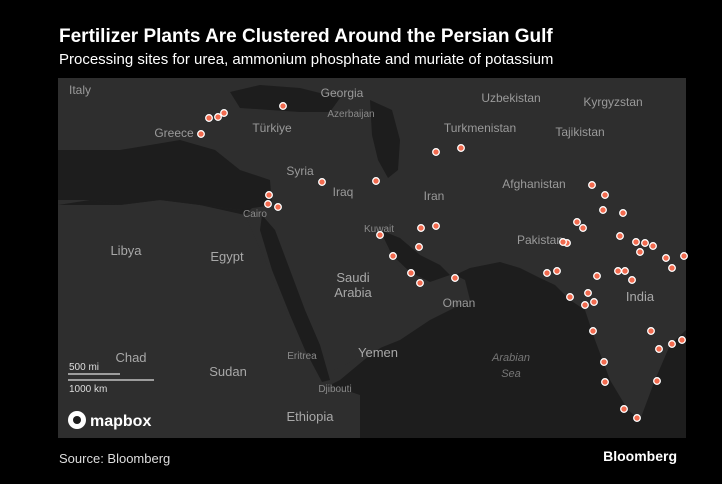  What do you see at coordinates (540, 240) in the screenshot?
I see `place-label: Pakistan` at bounding box center [540, 240].